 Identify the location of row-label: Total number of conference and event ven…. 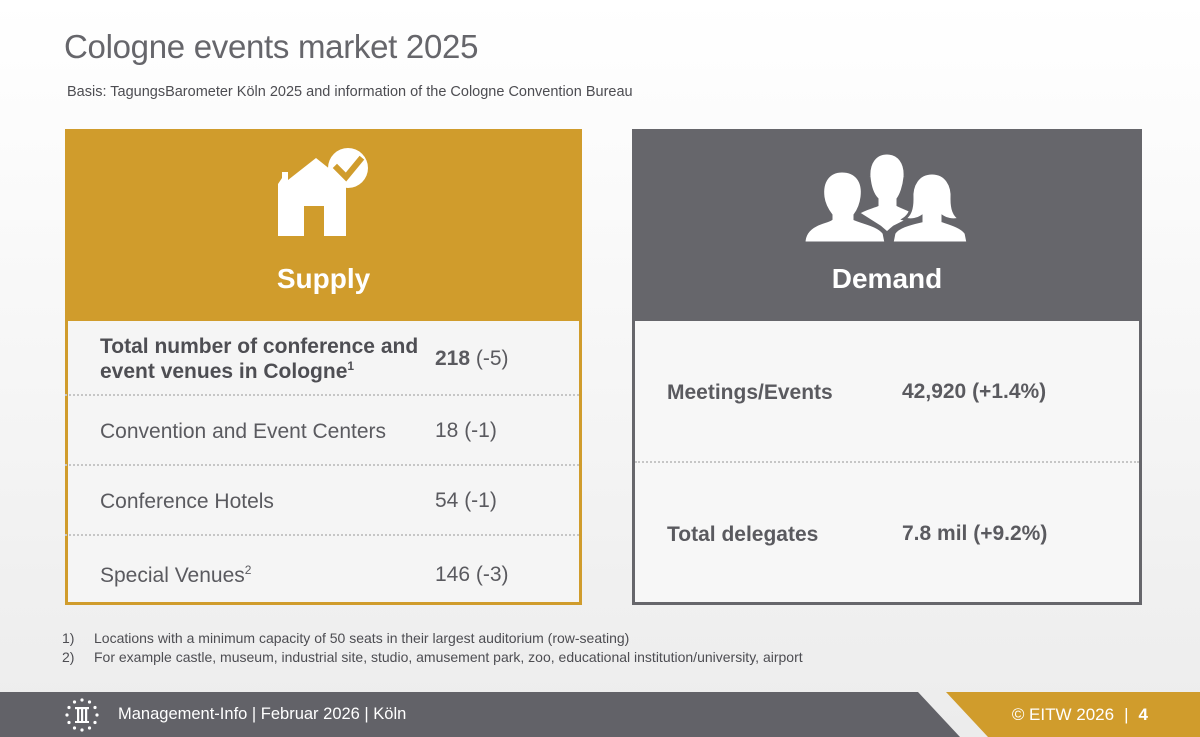
(259, 358).